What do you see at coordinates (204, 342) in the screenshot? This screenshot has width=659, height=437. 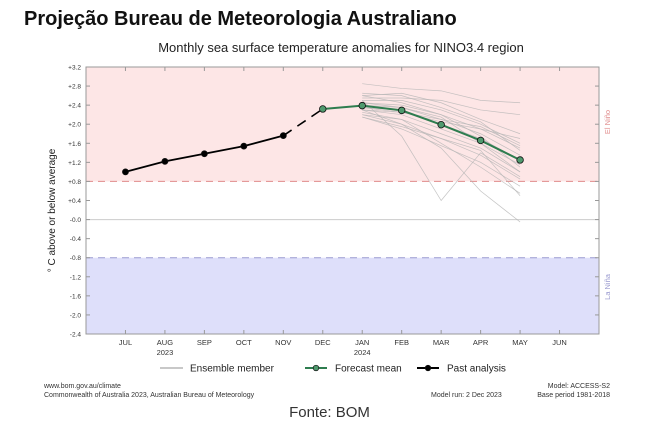 I see `x-tick-label: SEP` at bounding box center [204, 342].